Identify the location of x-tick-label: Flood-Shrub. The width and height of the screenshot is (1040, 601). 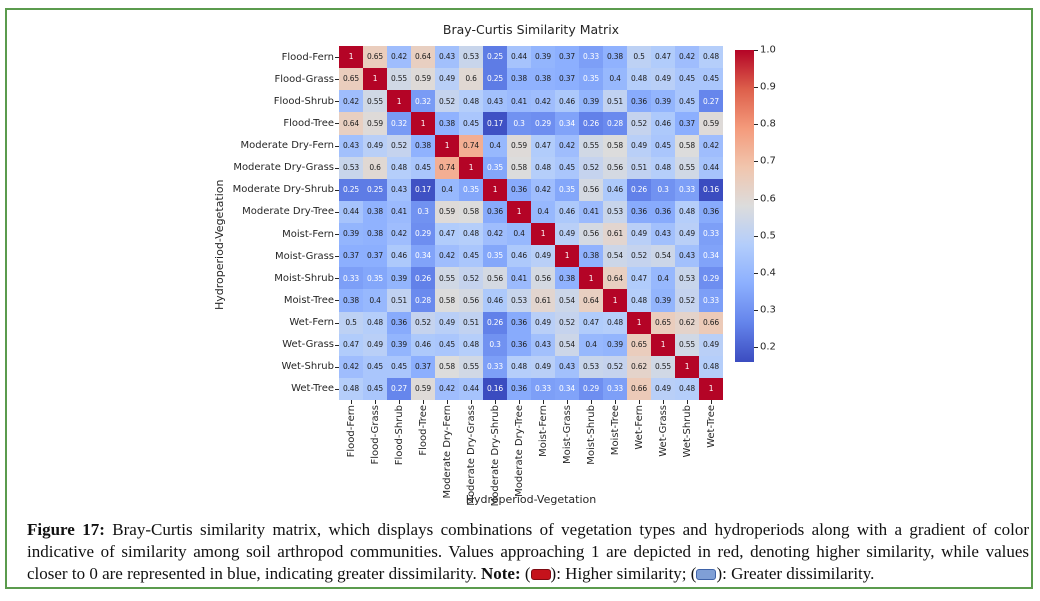
(399, 435).